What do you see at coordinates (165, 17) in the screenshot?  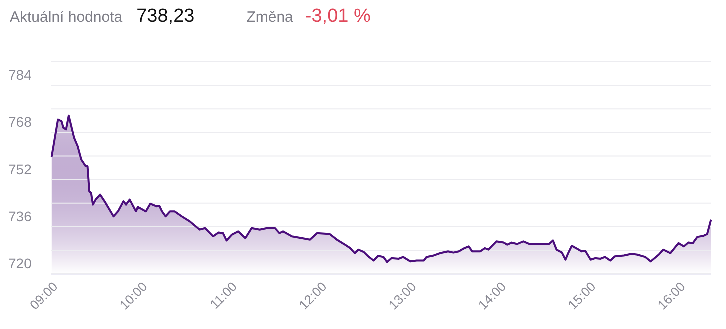 I see `text: 738,23` at bounding box center [165, 17].